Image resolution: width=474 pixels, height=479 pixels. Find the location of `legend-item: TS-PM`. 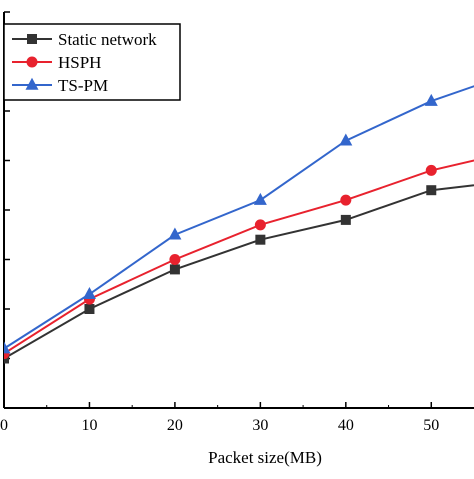

legend-item: TS-PM is located at coordinates (60, 85).